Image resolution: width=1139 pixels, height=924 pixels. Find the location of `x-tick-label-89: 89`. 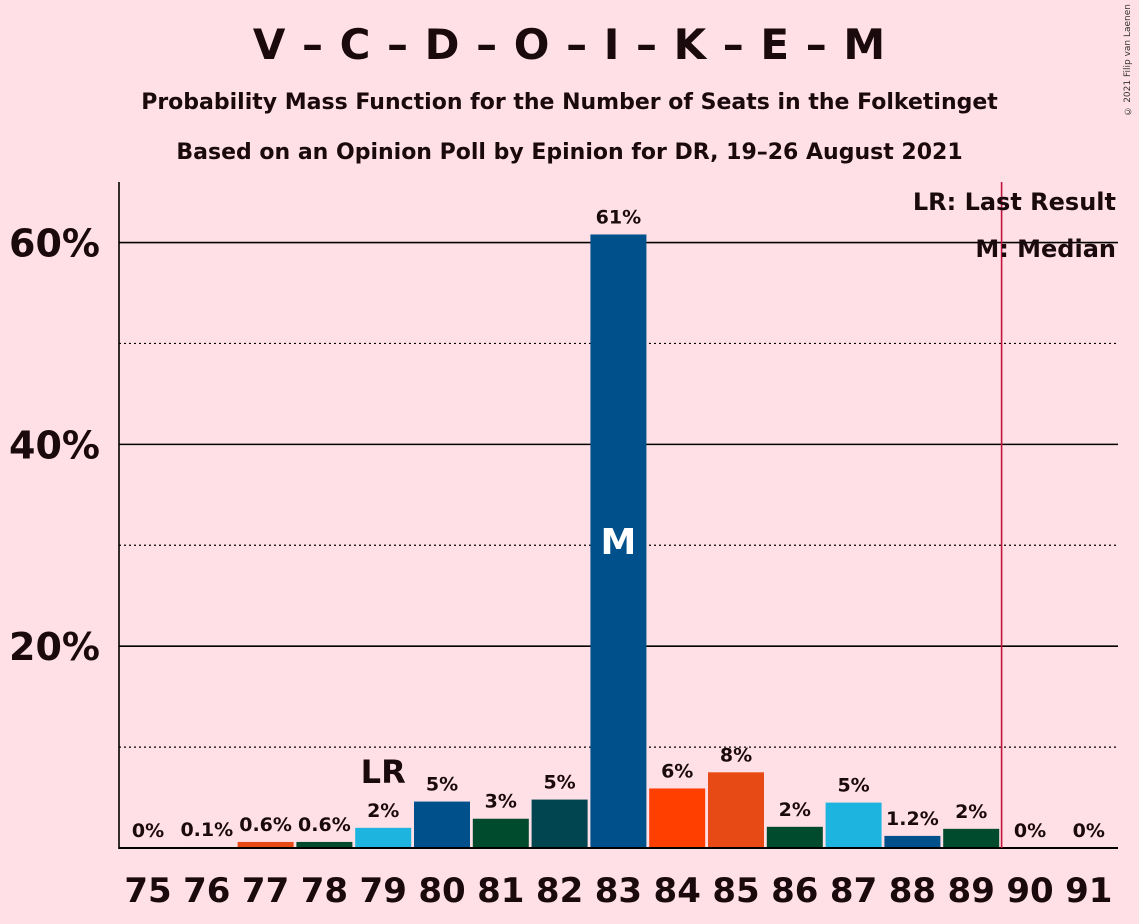

x-tick-label-89: 89 is located at coordinates (971, 891).